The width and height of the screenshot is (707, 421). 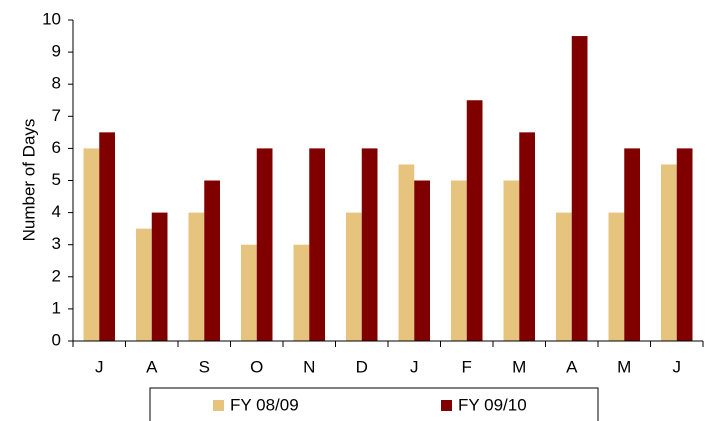 What do you see at coordinates (256, 366) in the screenshot?
I see `x-tick-label: O` at bounding box center [256, 366].